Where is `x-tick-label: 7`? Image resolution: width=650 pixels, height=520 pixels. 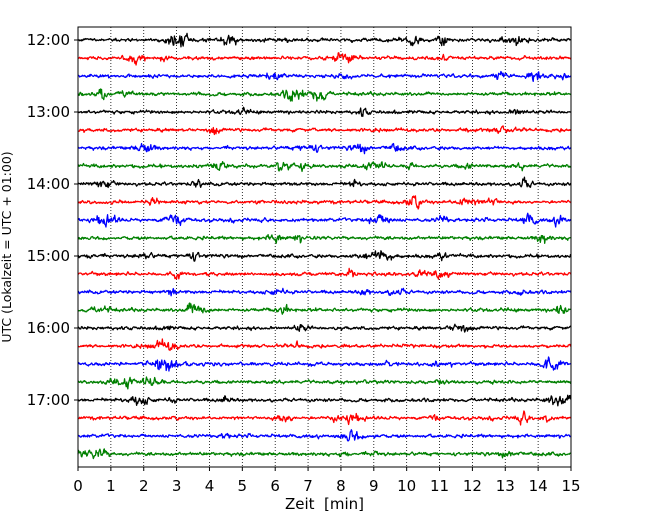 x-tick-label: 7 is located at coordinates (308, 486).